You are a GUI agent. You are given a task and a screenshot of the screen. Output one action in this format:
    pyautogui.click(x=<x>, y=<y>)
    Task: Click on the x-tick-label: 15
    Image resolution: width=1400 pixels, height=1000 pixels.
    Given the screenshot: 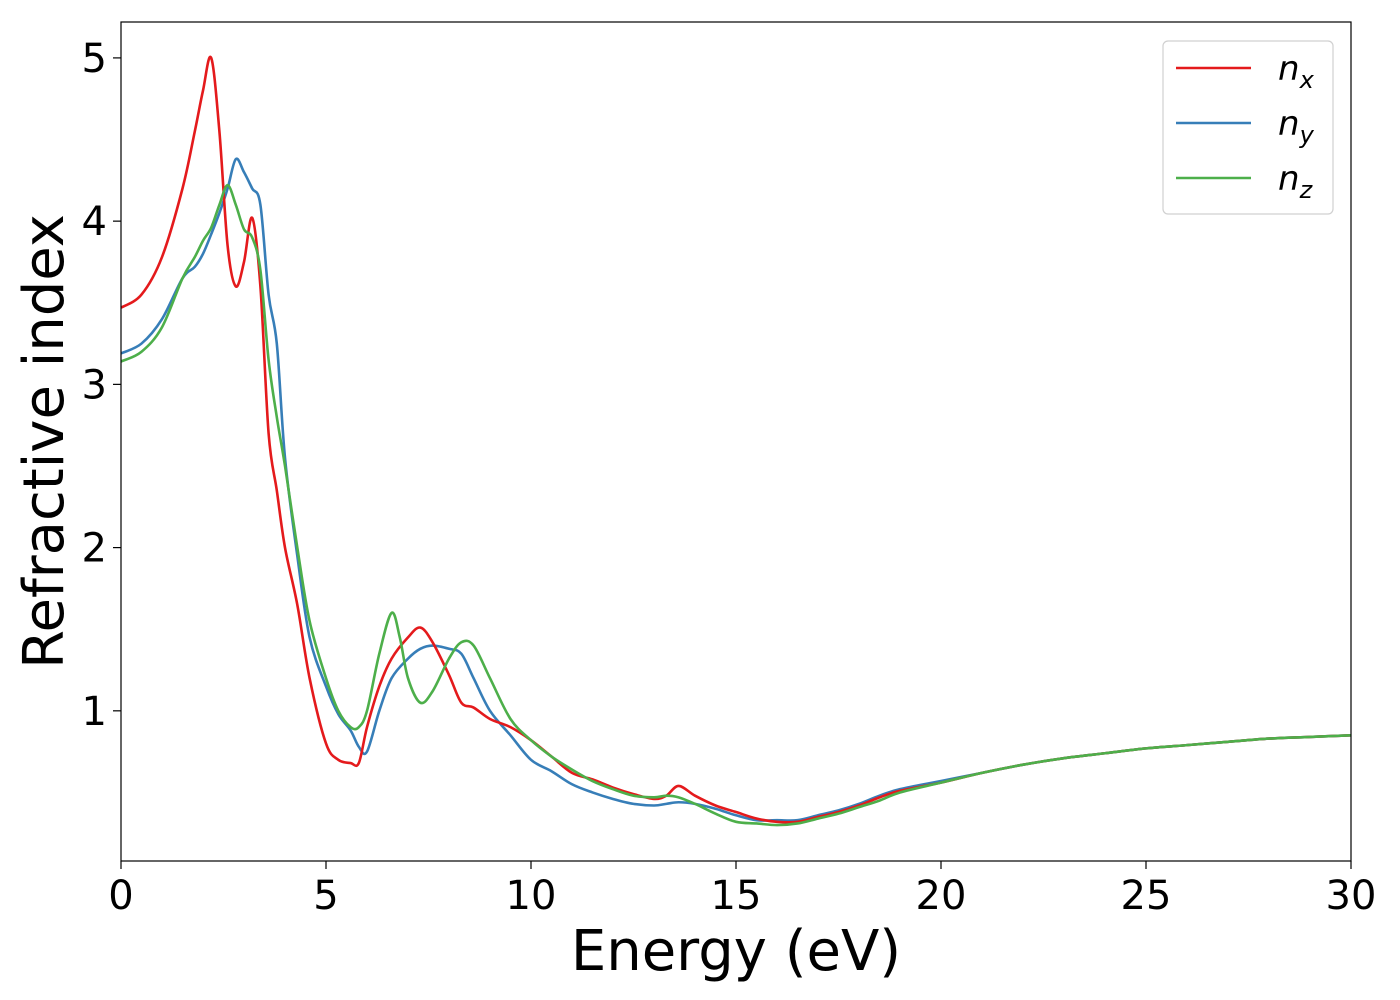 What is the action you would take?
    pyautogui.click(x=736, y=896)
    